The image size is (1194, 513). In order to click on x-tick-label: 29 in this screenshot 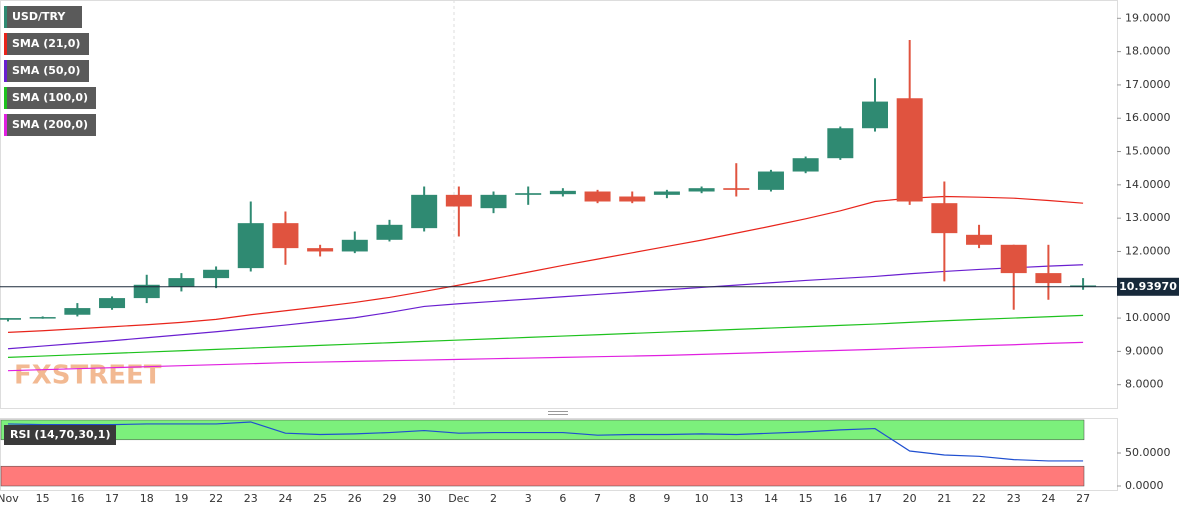, I will do `click(389, 498)`.